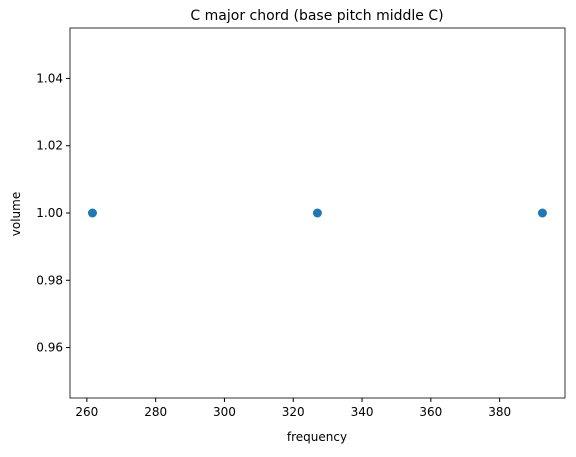 The height and width of the screenshot is (457, 576). I want to click on x-tick-label: 280, so click(155, 412).